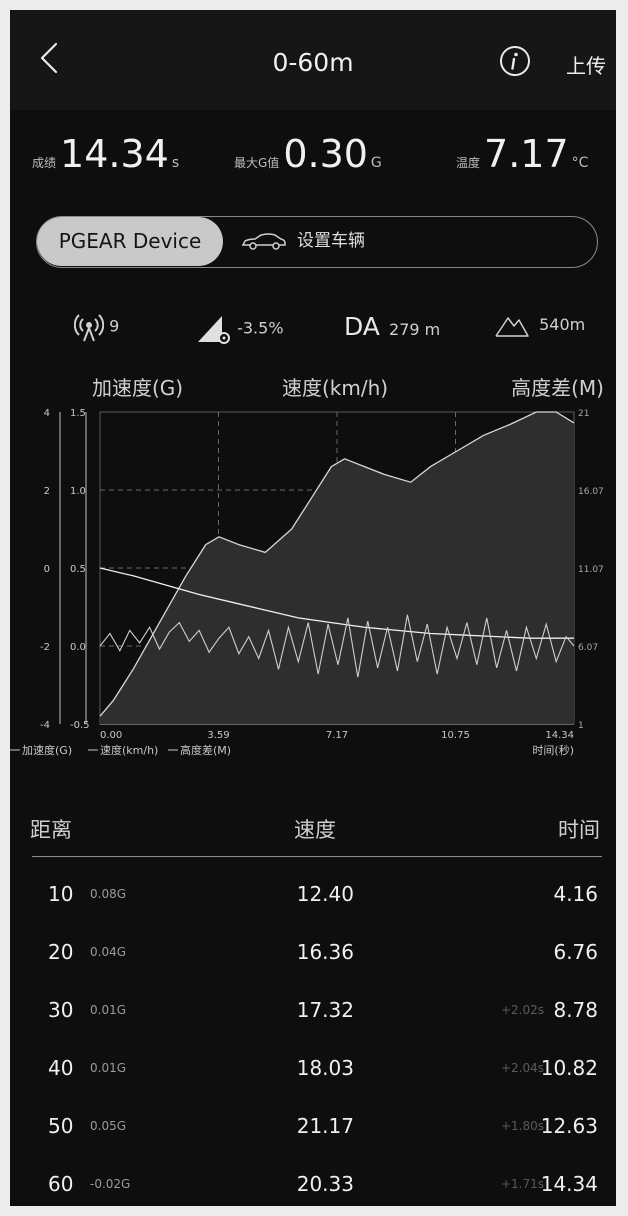 The image size is (628, 1216). Describe the element at coordinates (325, 1068) in the screenshot. I see `speed-cell: 18.03` at that location.